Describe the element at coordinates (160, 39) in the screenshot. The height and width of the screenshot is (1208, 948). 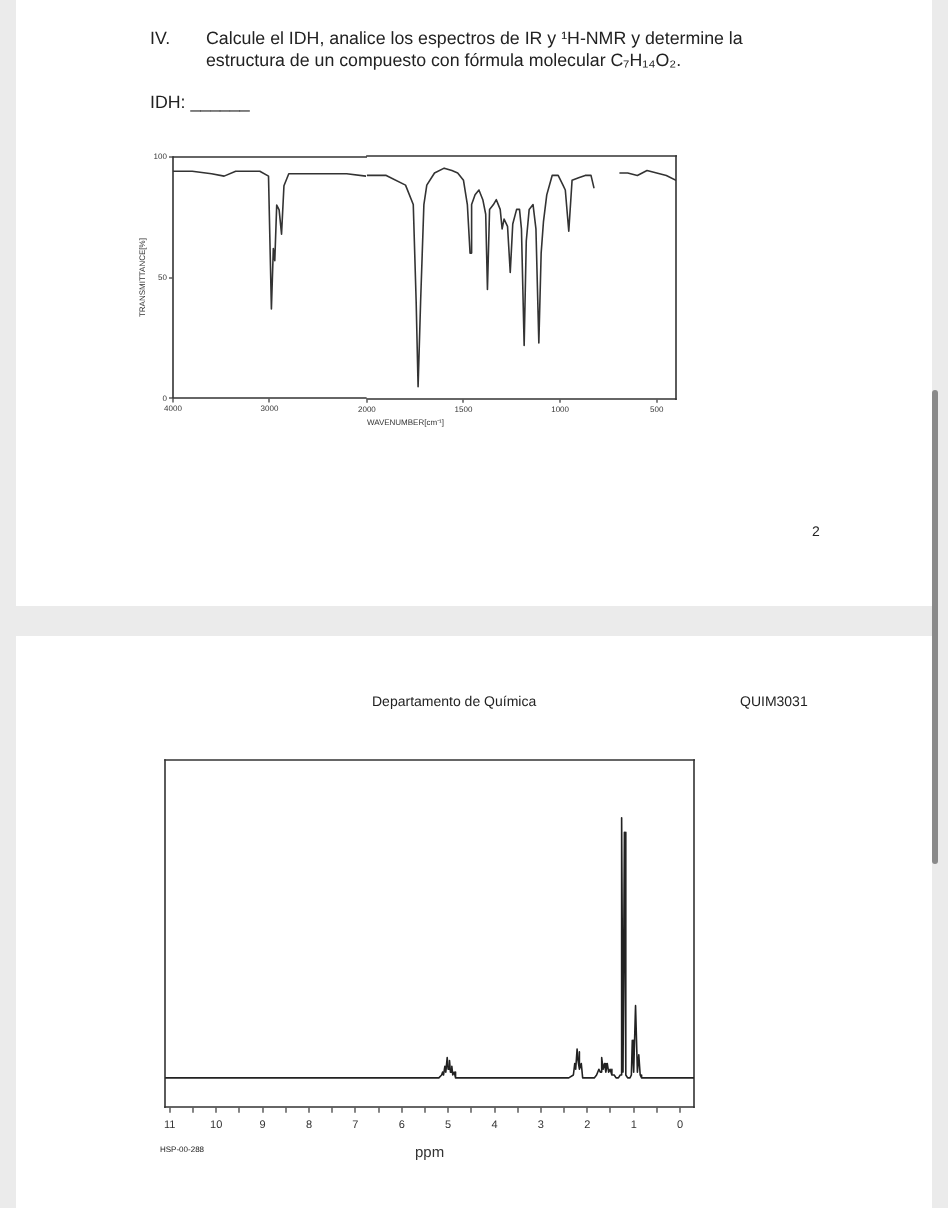
I see `text: IV.` at that location.